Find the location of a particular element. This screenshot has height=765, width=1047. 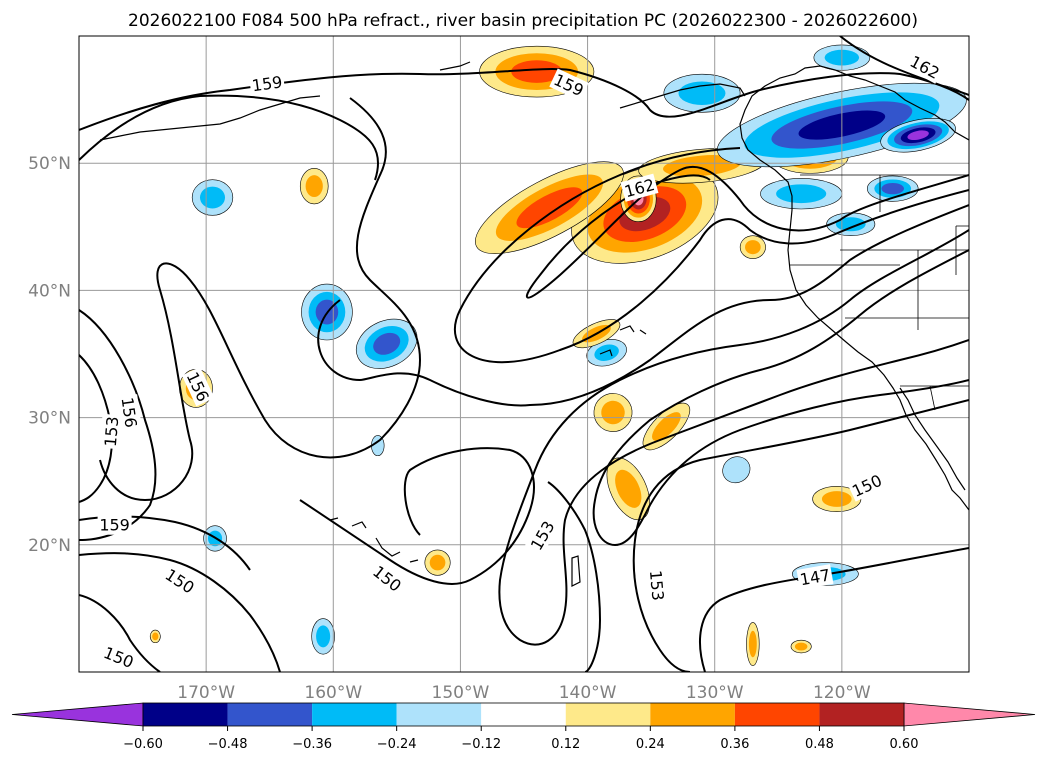

contour-153-east-sub is located at coordinates (574, 576).